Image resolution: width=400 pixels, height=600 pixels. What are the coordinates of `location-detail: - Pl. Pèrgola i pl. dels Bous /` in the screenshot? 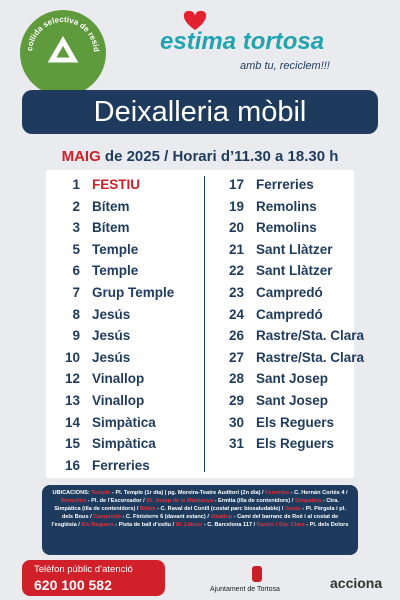 It's located at (203, 513).